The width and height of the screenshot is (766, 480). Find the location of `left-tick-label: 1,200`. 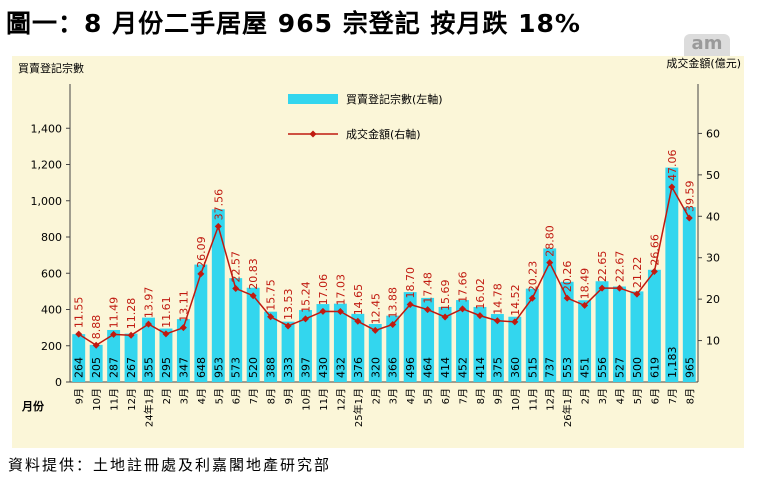

left-tick-label: 1,200 is located at coordinates (47, 165).